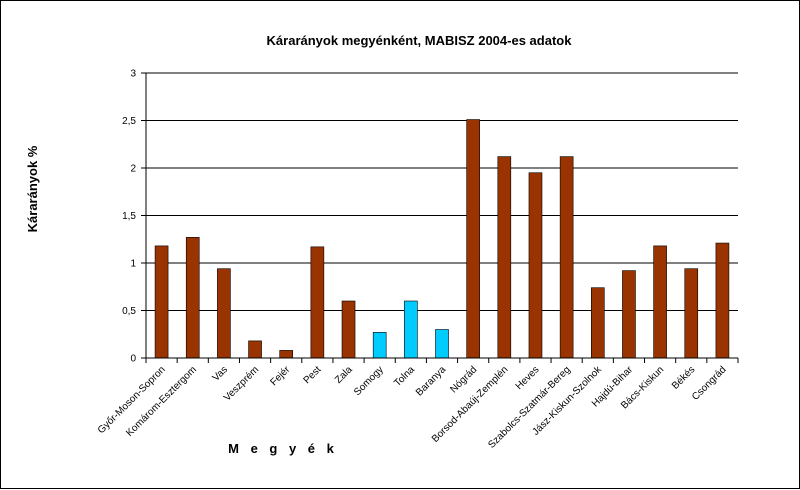 This screenshot has height=490, width=800. Describe the element at coordinates (597, 323) in the screenshot. I see `bar-j-sz-kiskun-szolnok` at that location.